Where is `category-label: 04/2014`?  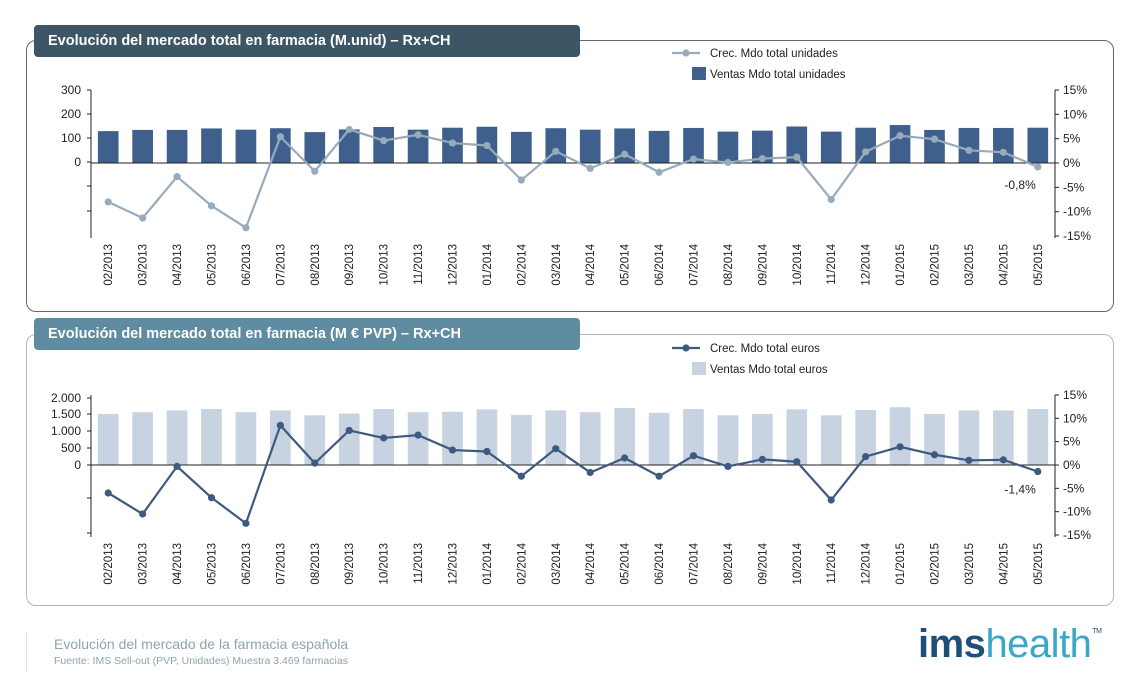
category-label: 04/2014 is located at coordinates (591, 563).